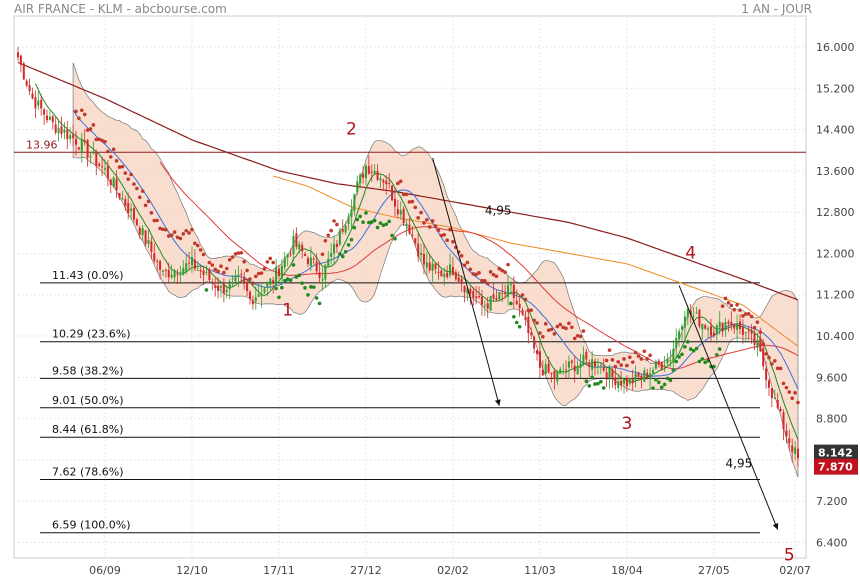 The height and width of the screenshot is (580, 860). Describe the element at coordinates (776, 9) in the screenshot. I see `period-label: 1 AN - JOUR` at that location.